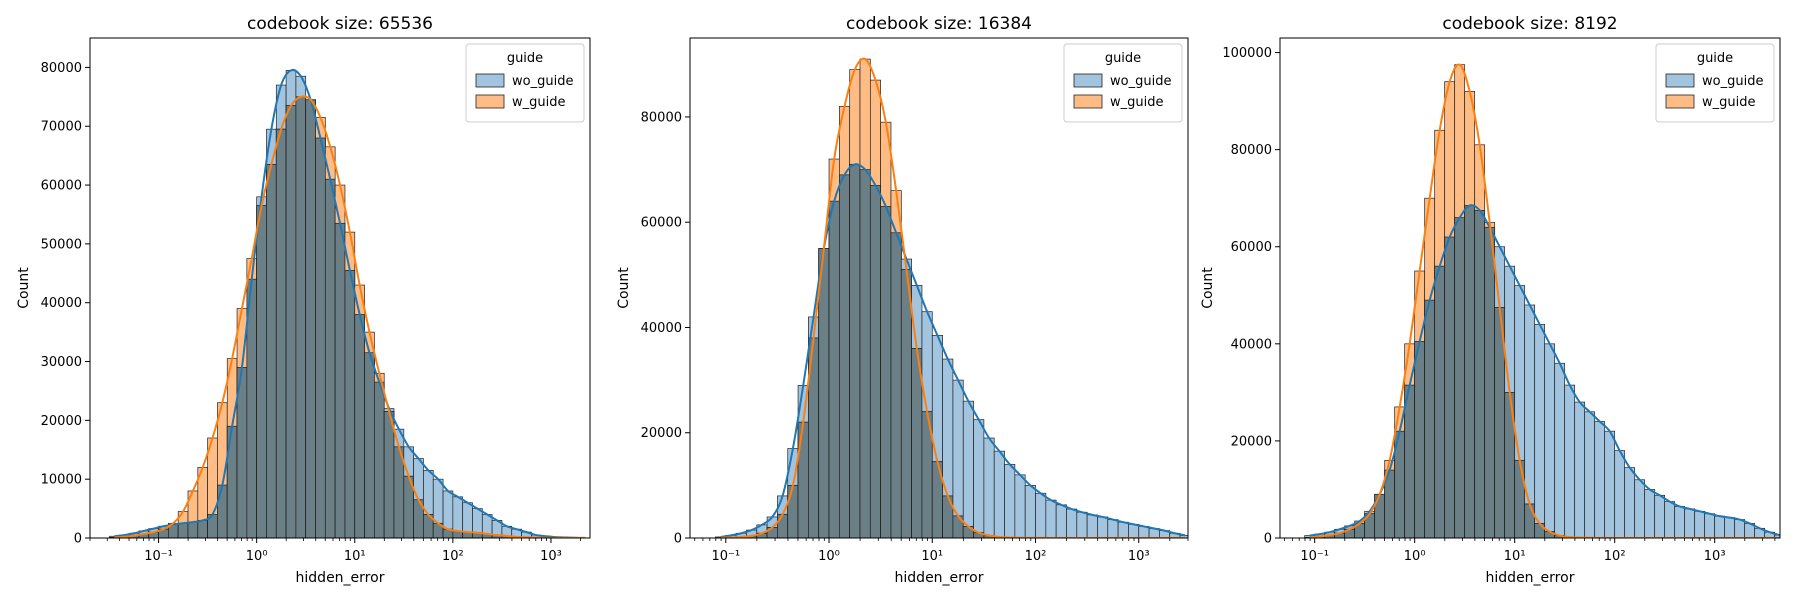  Describe the element at coordinates (61, 127) in the screenshot. I see `y-tick-label: 70000` at that location.